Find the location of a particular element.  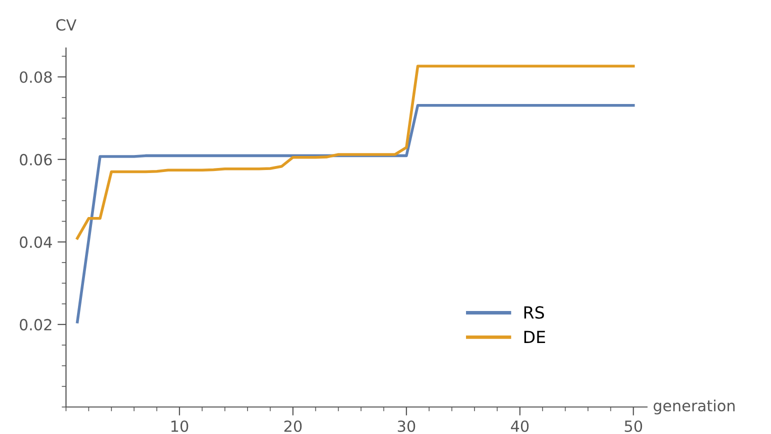

x-tick-label: 30 is located at coordinates (407, 426).